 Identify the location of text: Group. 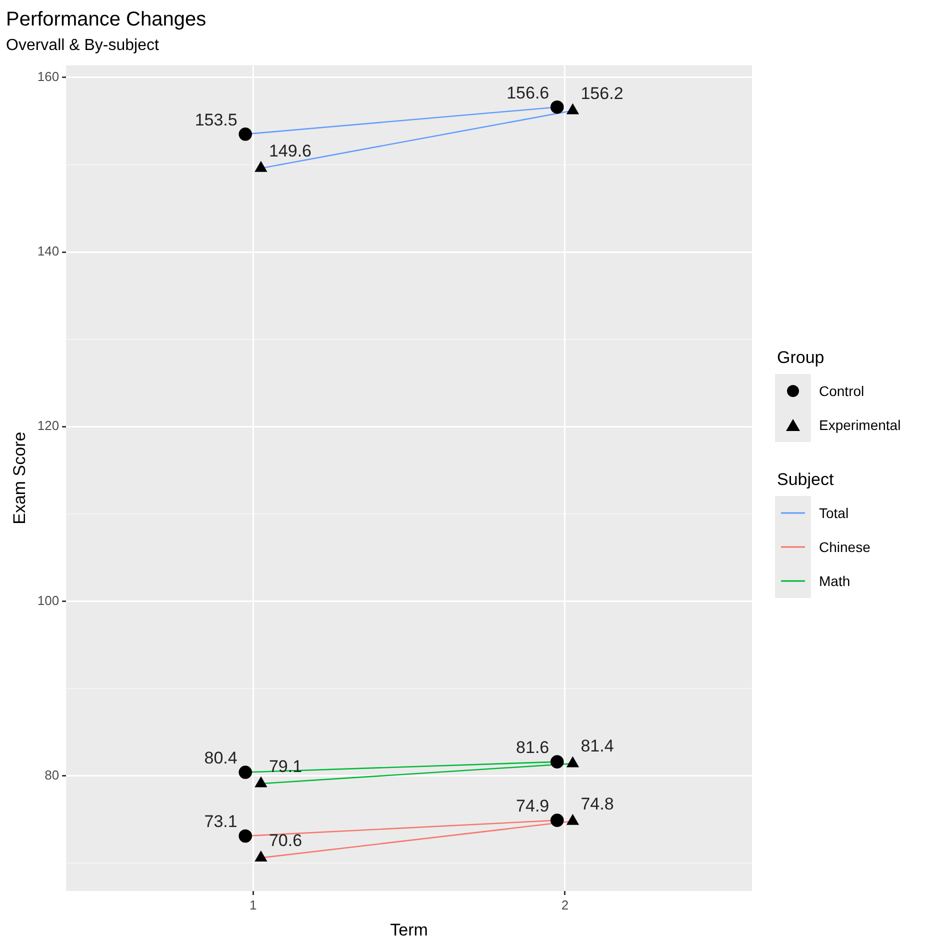
(800, 357).